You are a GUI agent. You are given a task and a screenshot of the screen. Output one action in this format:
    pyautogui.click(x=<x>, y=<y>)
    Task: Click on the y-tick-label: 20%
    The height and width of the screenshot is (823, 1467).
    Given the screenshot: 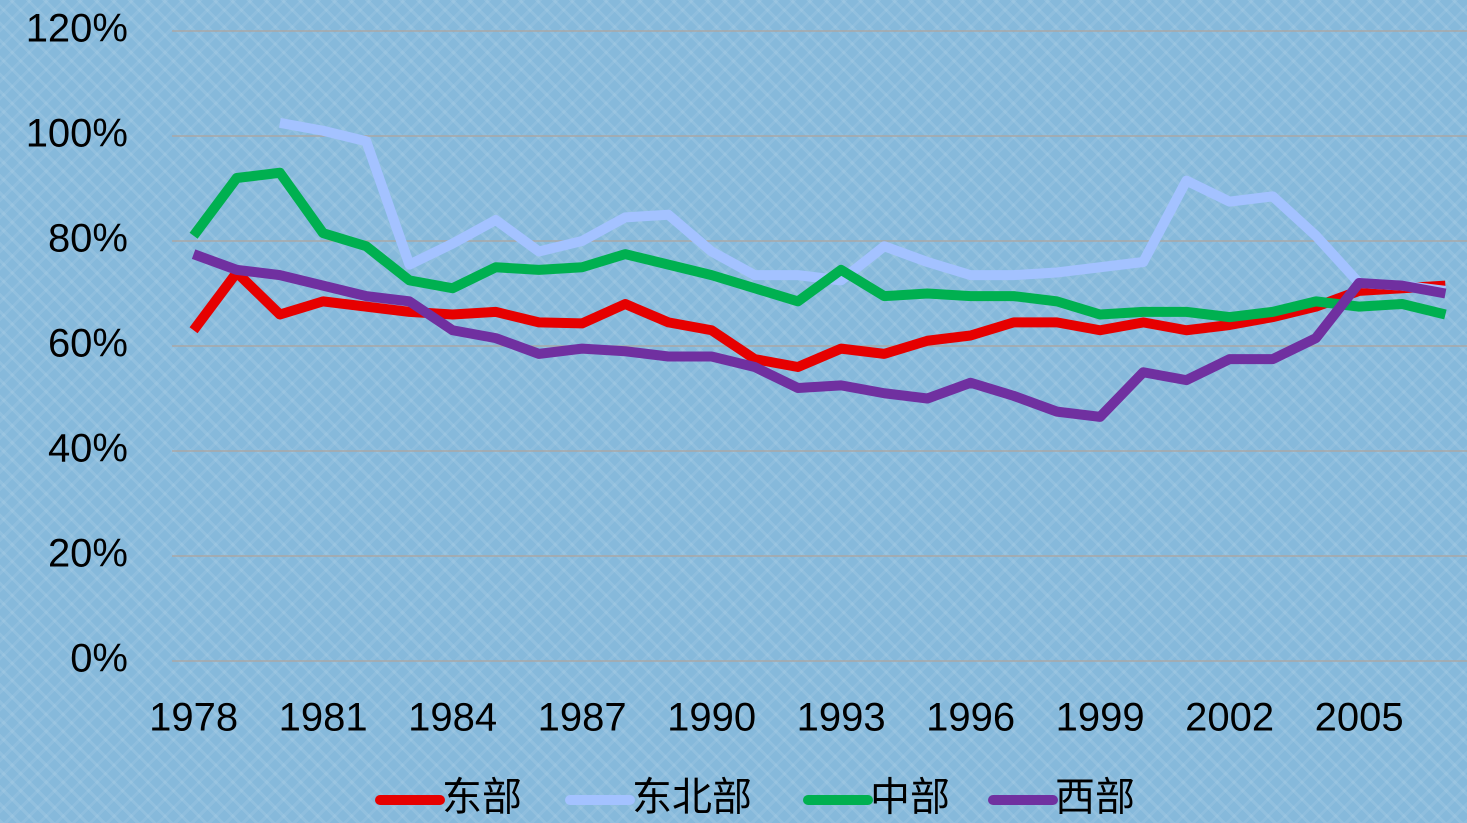 What is the action you would take?
    pyautogui.click(x=88, y=554)
    